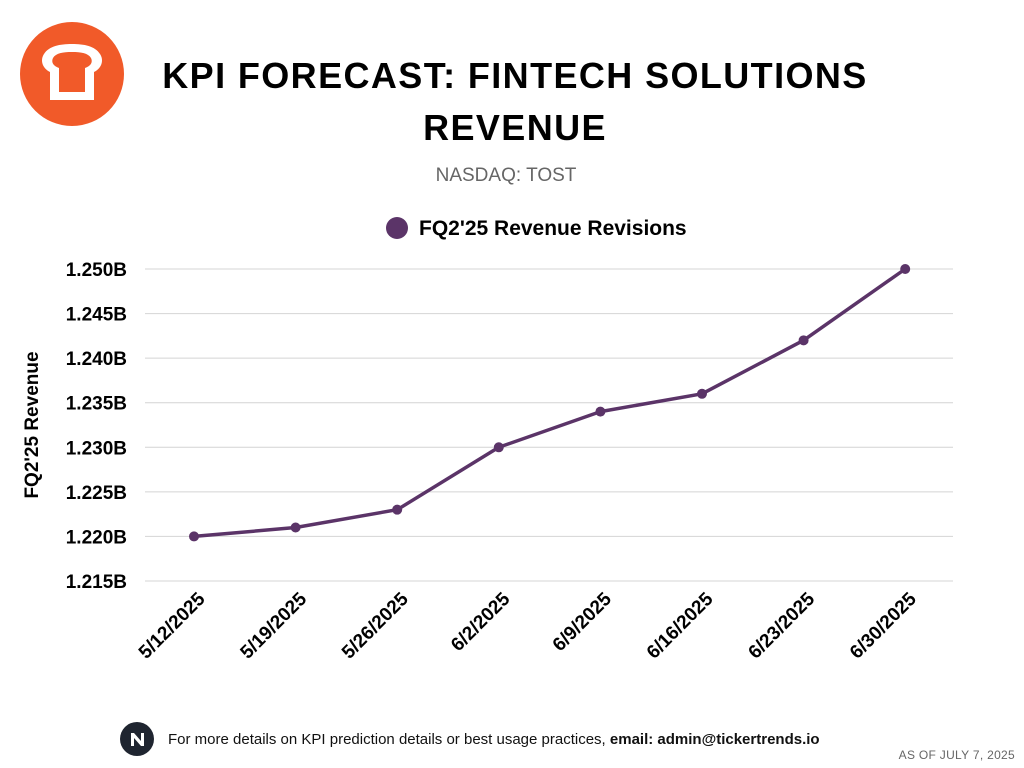  I want to click on x-tick-label: 6/9/2025, so click(582, 621).